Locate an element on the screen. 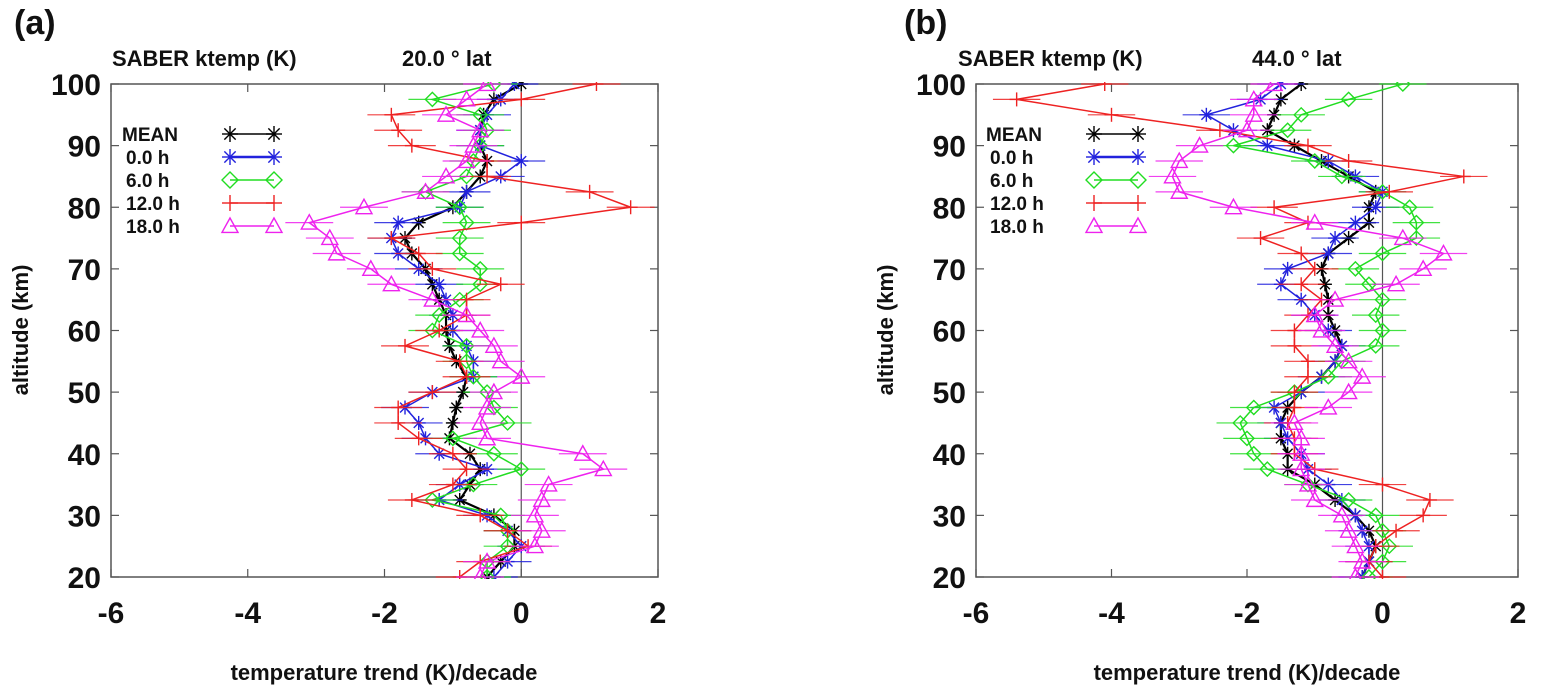  panel-b-subtitle: 44.0 ° lat is located at coordinates (1297, 58).